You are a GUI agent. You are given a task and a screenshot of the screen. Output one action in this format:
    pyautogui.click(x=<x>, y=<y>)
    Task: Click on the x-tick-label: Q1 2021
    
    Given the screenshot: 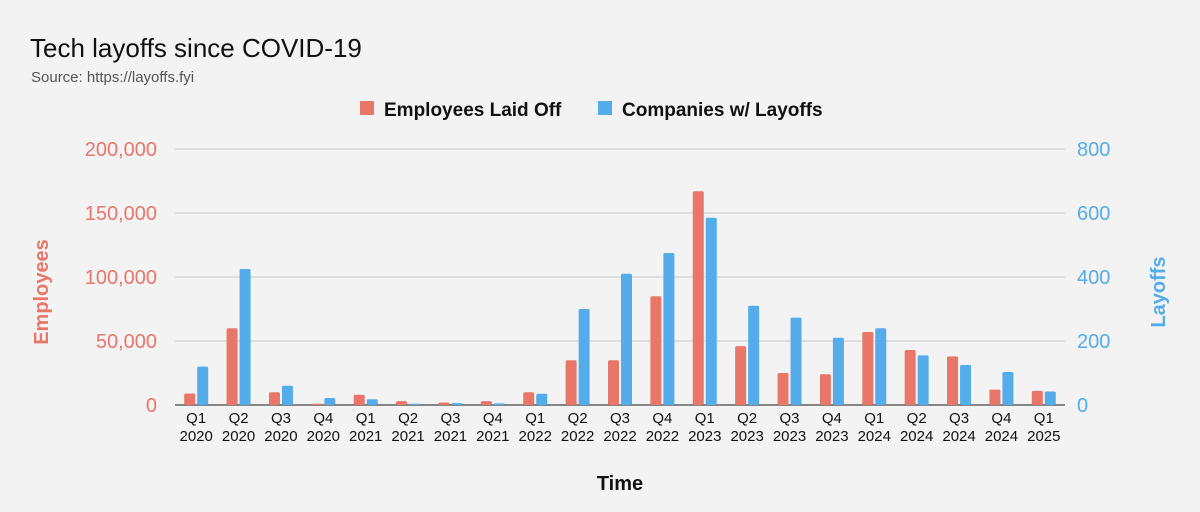 What is the action you would take?
    pyautogui.click(x=365, y=427)
    